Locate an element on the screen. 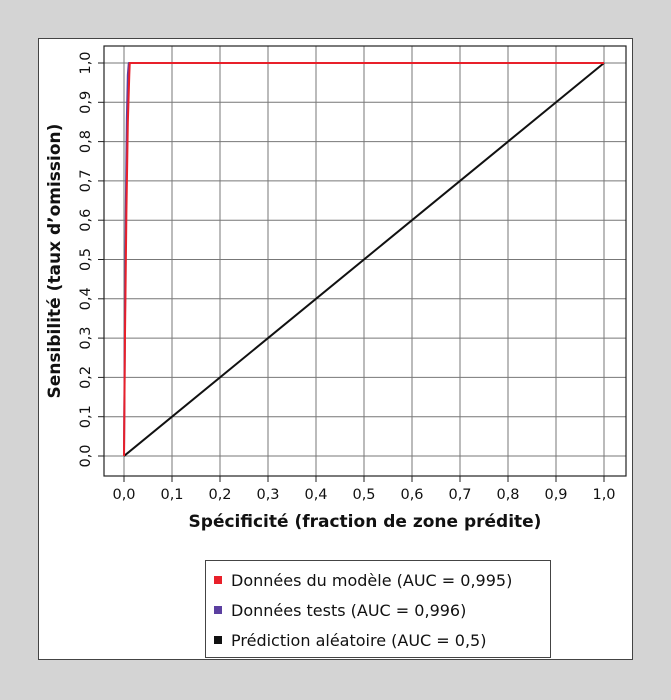  y-tick-label: 0,2 is located at coordinates (86, 377).